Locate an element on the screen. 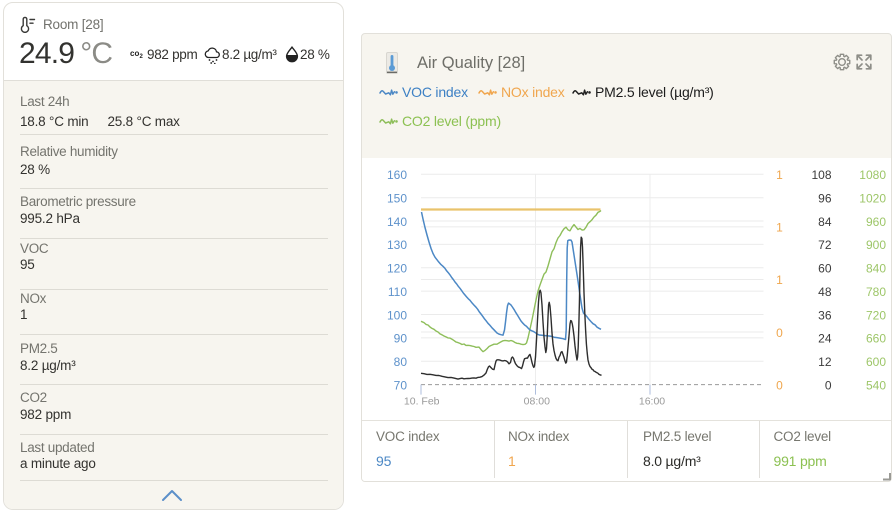 The image size is (894, 515). svg-text: 1020 is located at coordinates (872, 199).